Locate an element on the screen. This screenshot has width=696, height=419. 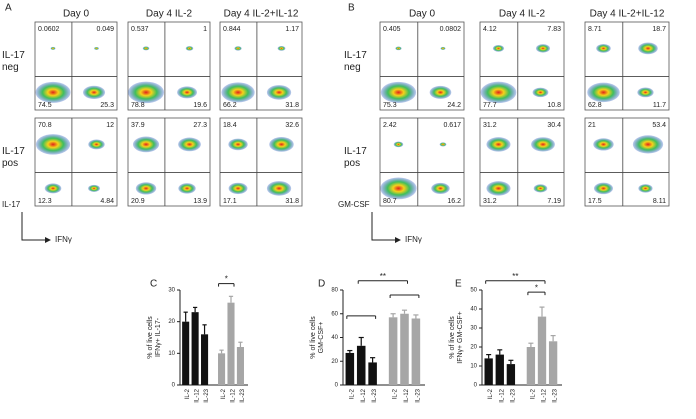
significance: * is located at coordinates (536, 287).